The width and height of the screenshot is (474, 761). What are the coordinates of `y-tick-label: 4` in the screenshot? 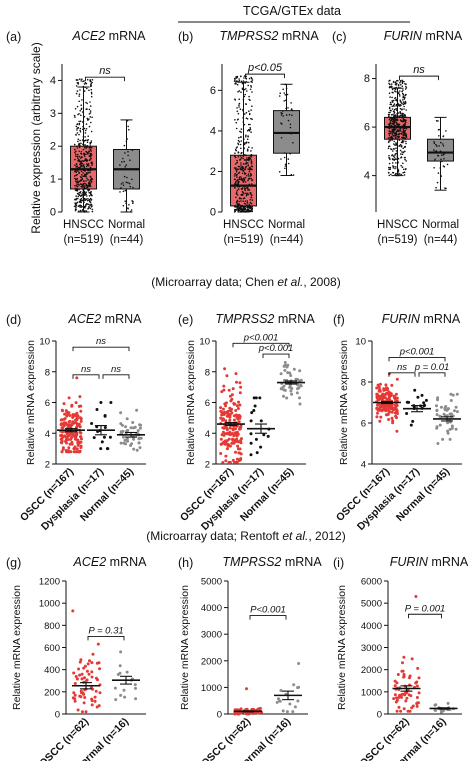 It's located at (47, 434).